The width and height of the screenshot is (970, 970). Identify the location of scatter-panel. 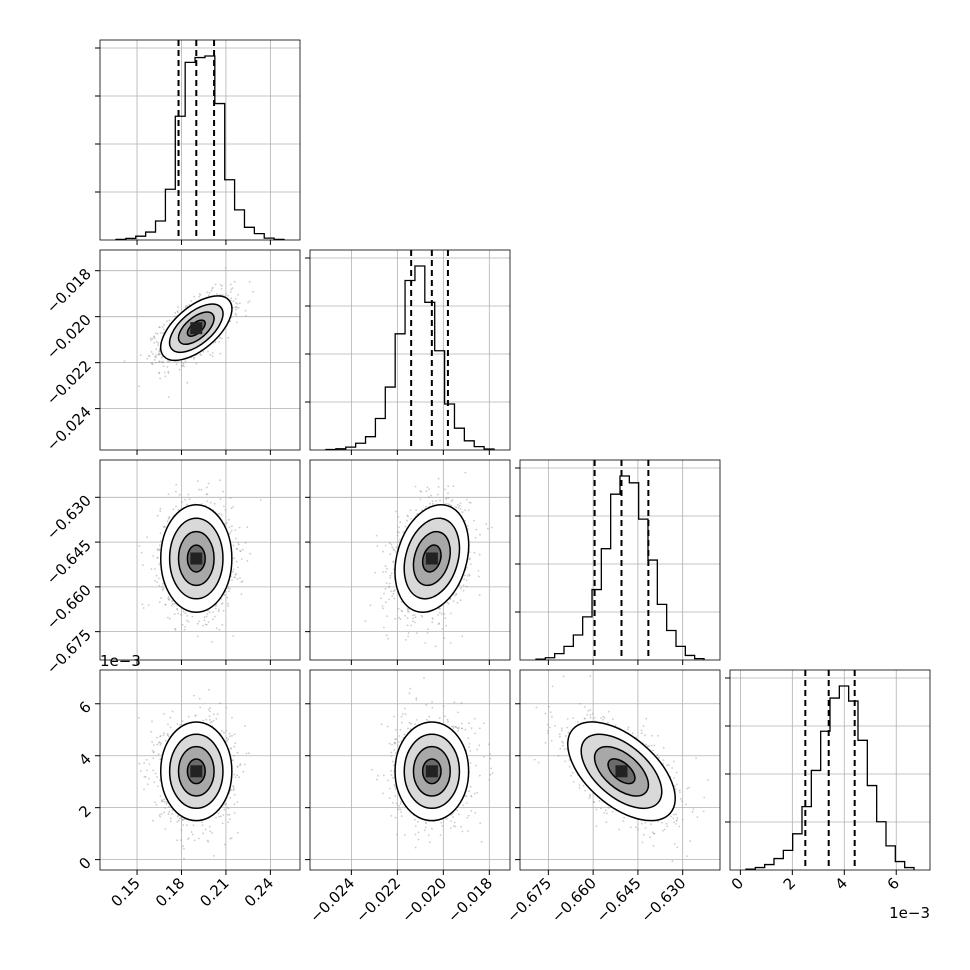
(200, 560).